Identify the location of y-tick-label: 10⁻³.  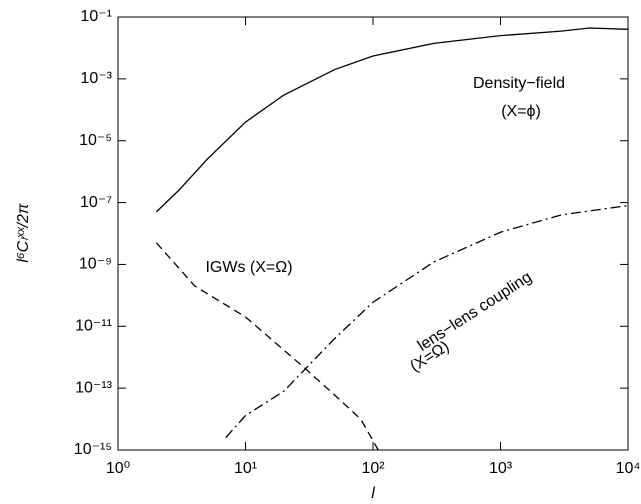
(96, 78).